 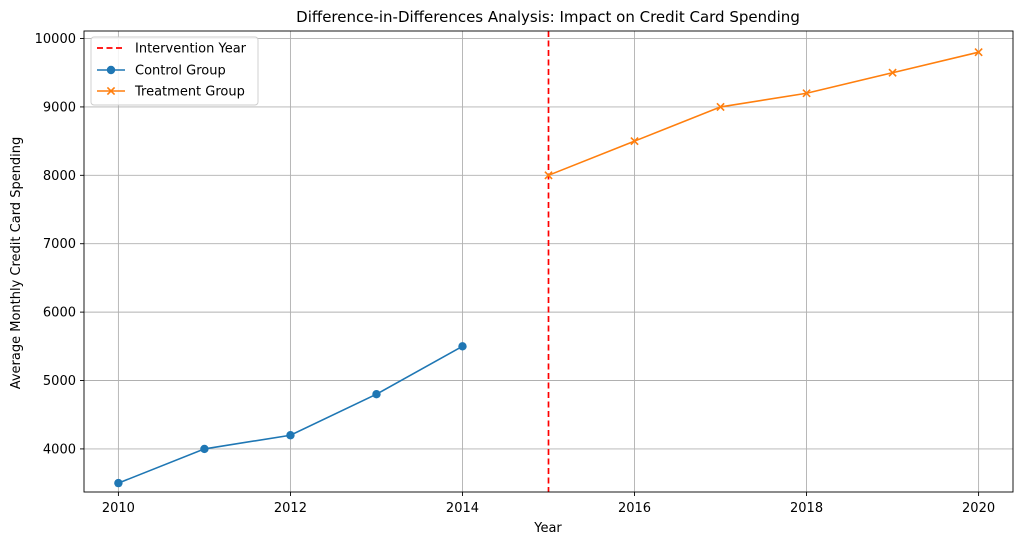 What do you see at coordinates (290, 508) in the screenshot?
I see `x-tick-label: 2012` at bounding box center [290, 508].